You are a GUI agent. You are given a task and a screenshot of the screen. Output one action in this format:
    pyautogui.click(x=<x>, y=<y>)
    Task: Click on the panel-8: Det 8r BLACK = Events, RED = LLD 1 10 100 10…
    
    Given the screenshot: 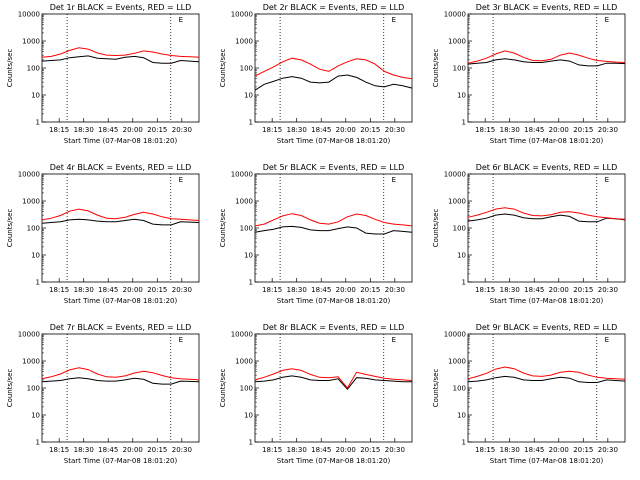 What is the action you would take?
    pyautogui.click(x=316, y=394)
    